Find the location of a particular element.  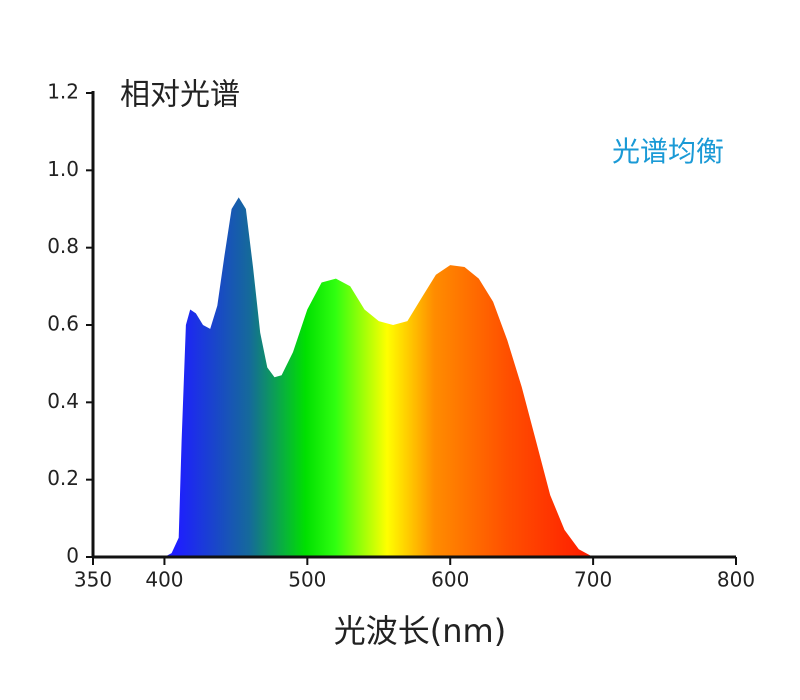

x-tick-label: 400 is located at coordinates (164, 580).